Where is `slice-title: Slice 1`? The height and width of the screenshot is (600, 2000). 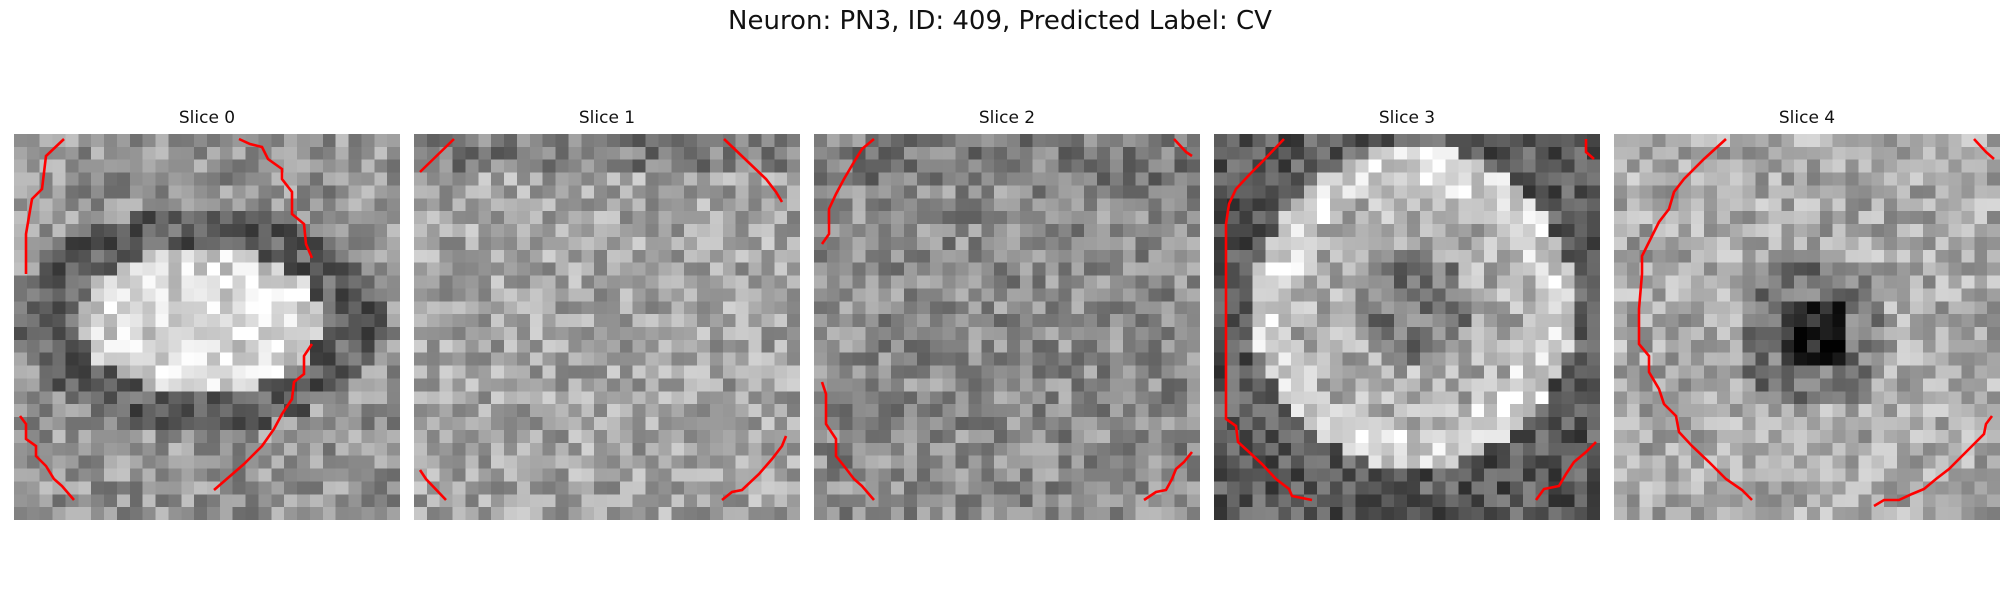 slice-title: Slice 1 is located at coordinates (607, 118).